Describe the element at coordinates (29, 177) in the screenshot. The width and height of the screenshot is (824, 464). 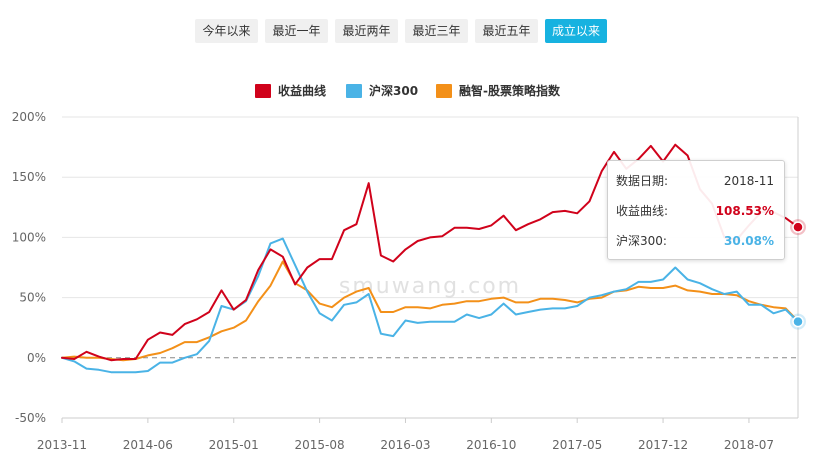
I see `y-tick-label: 150%` at that location.